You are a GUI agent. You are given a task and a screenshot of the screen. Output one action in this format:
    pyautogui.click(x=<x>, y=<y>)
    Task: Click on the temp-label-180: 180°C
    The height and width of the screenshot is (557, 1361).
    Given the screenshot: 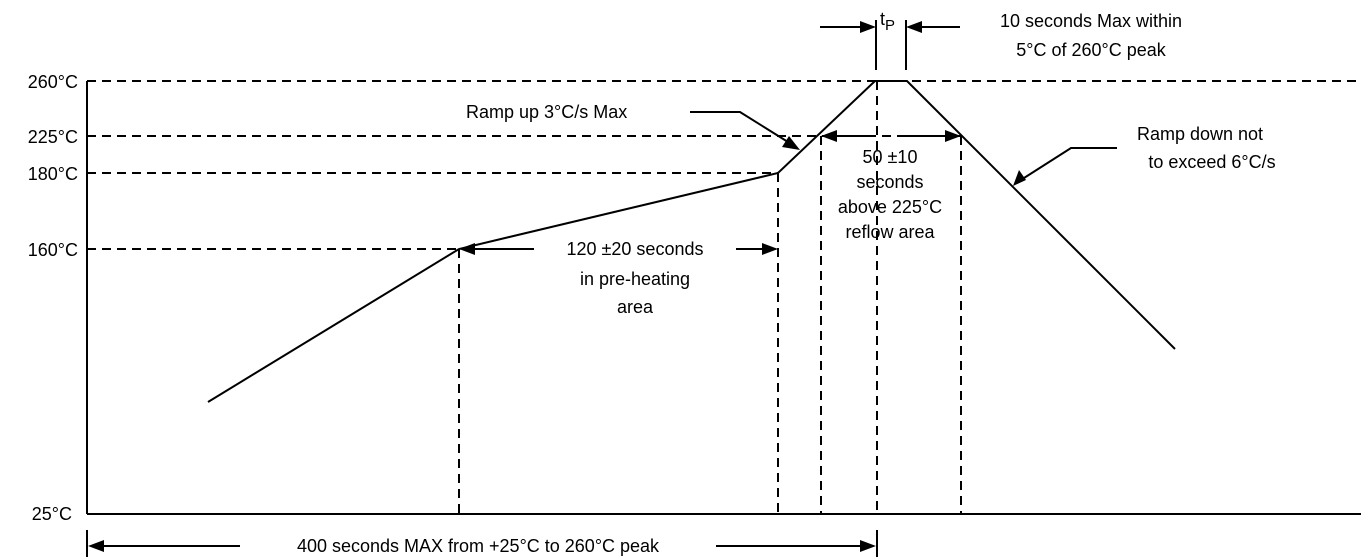 What is the action you would take?
    pyautogui.click(x=53, y=174)
    